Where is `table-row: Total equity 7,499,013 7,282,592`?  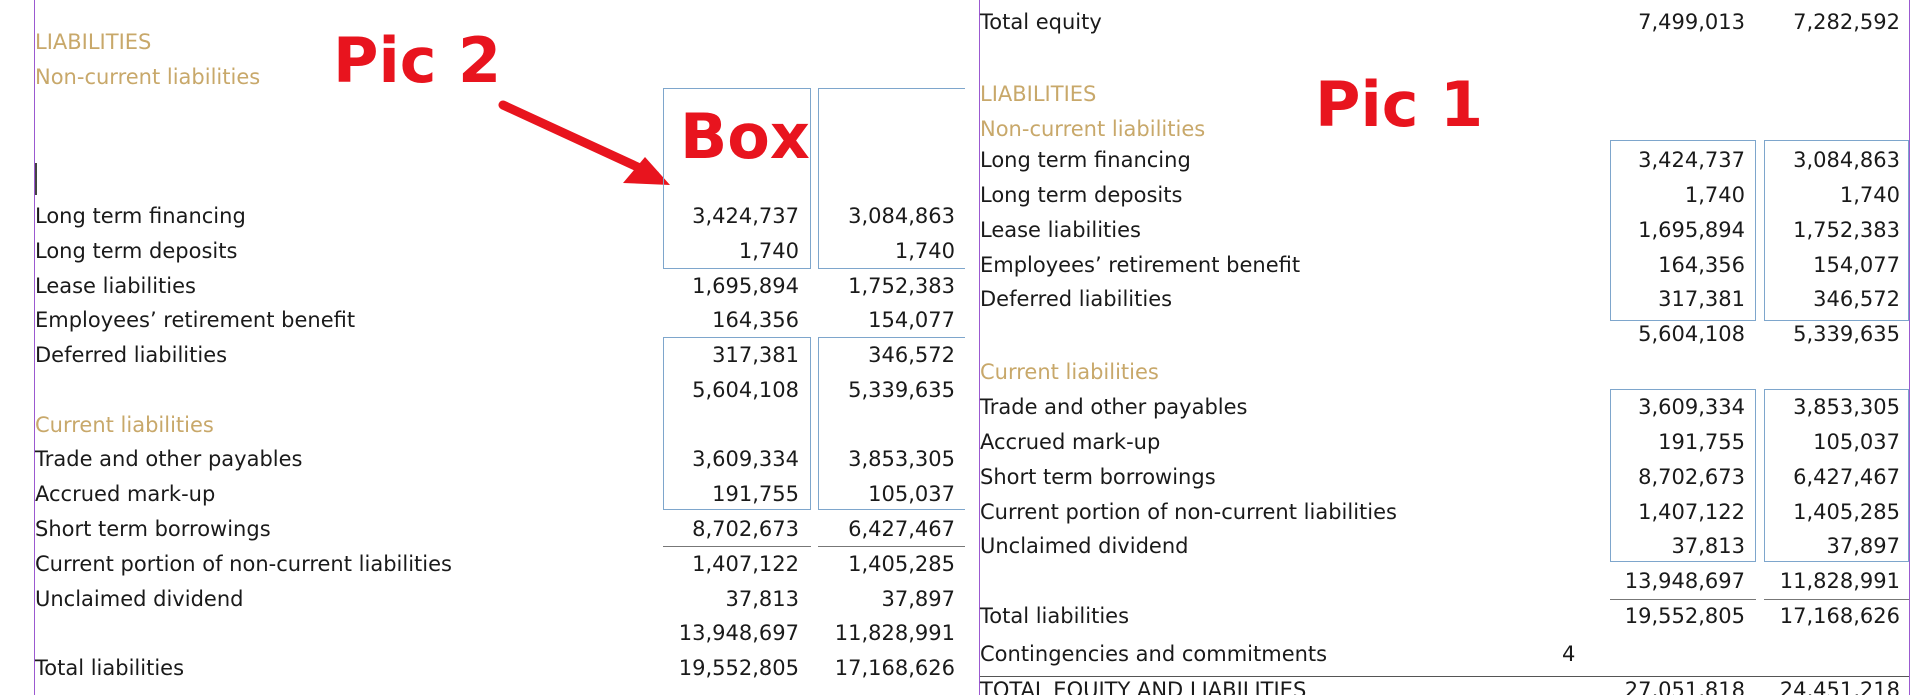
table-row: Total equity 7,499,013 7,282,592 is located at coordinates (1440, 27).